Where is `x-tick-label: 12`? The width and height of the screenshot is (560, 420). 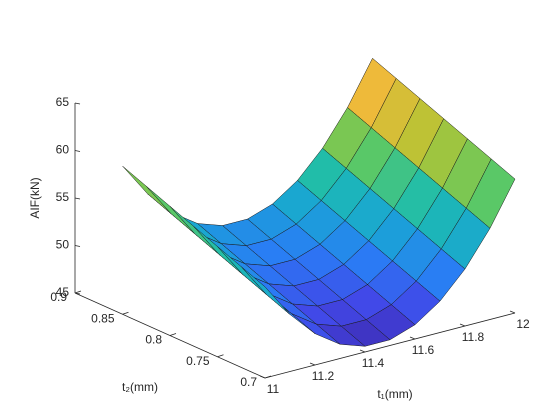
x-tick-label: 12 is located at coordinates (523, 324).